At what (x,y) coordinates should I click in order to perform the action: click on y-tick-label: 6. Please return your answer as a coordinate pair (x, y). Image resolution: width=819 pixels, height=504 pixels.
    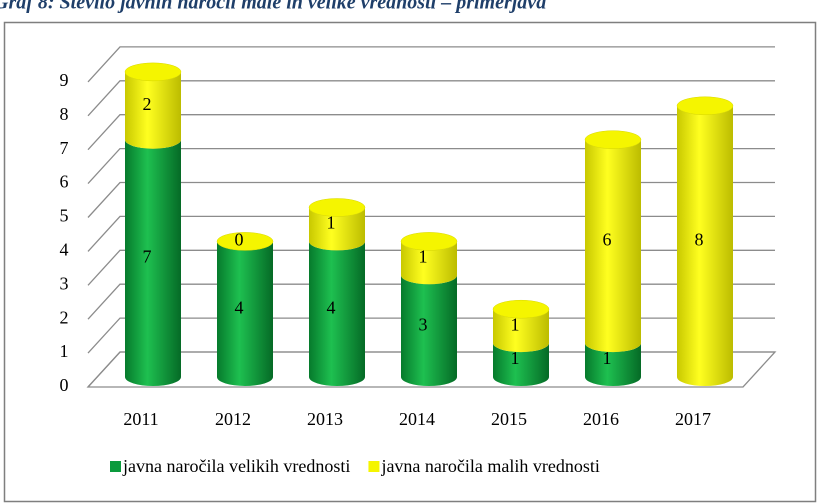
    Looking at the image, I should click on (64, 182).